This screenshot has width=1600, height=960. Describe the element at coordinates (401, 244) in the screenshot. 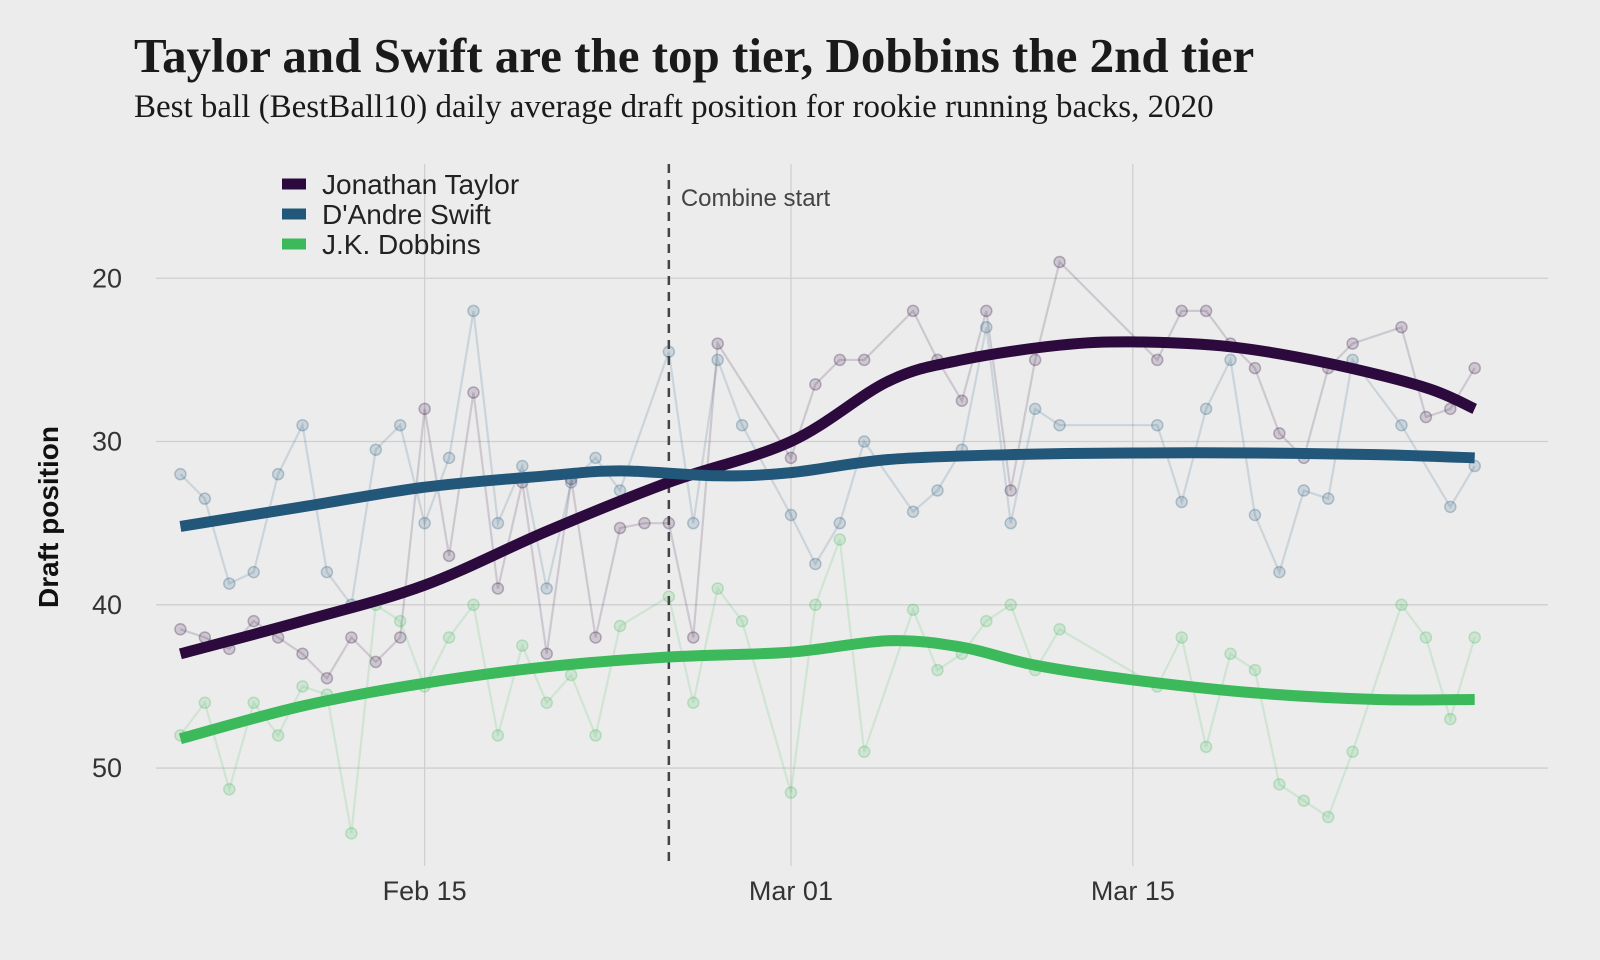

I see `legend-label: J.K. Dobbins` at that location.